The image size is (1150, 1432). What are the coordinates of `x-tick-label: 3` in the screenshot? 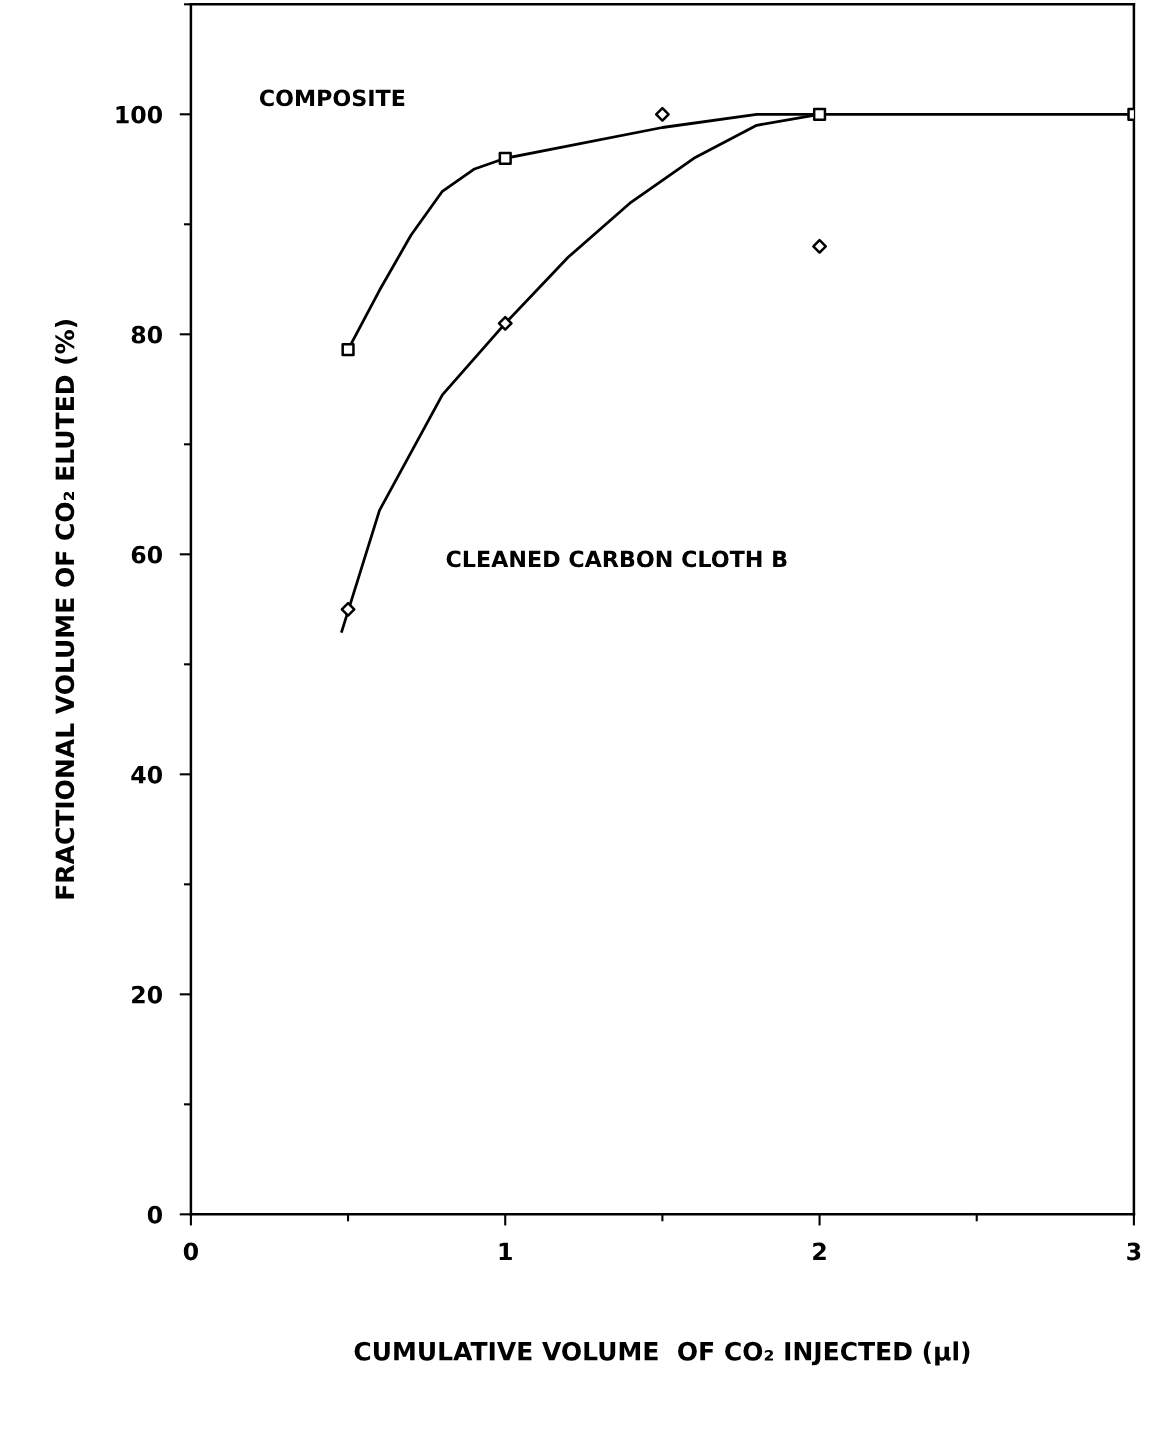 It's located at (1134, 1251).